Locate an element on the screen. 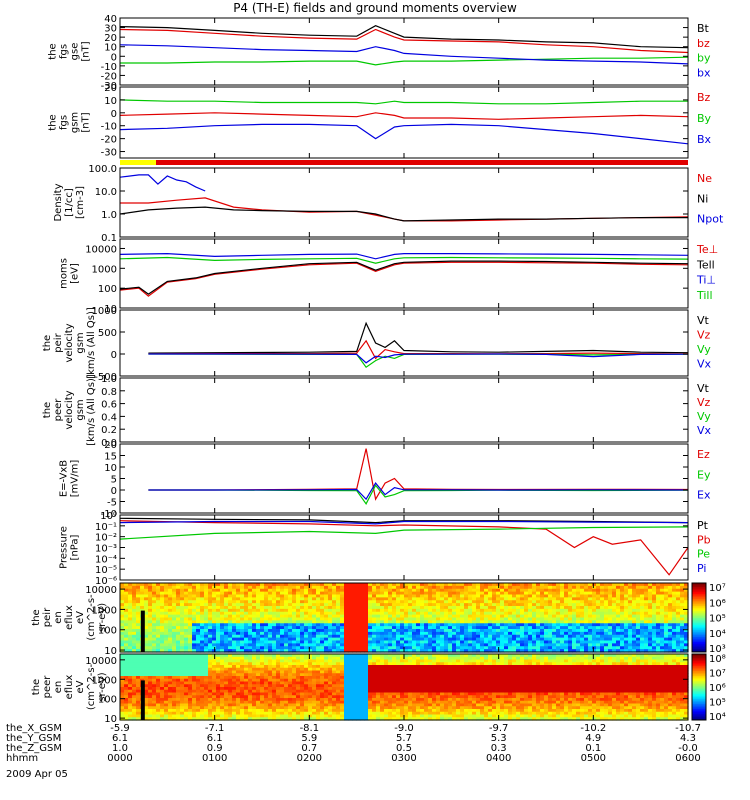 The width and height of the screenshot is (750, 800). legend-entry: Tell is located at coordinates (705, 264).